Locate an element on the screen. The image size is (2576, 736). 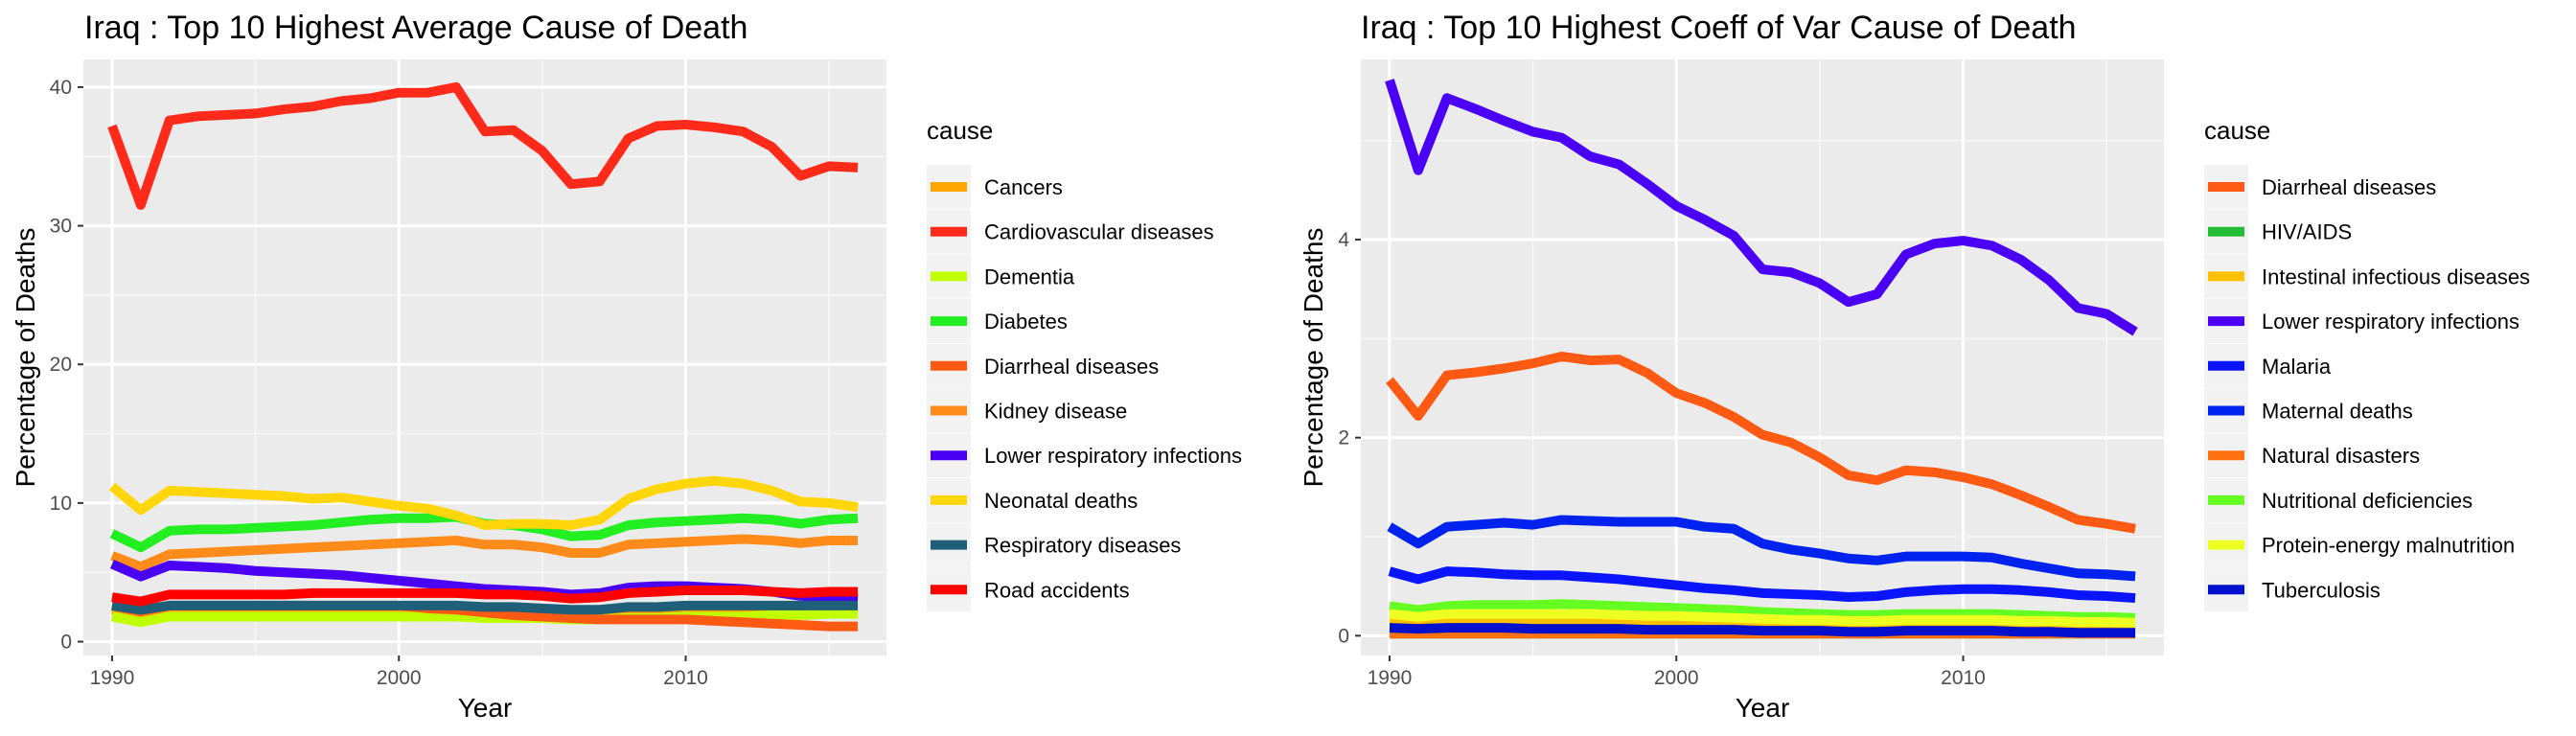
legend-label: Cancers is located at coordinates (1023, 187).